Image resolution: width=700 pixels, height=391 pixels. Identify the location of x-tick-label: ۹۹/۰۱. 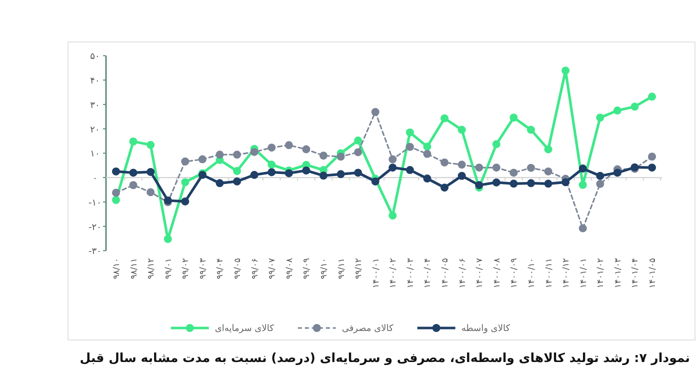
(169, 269).